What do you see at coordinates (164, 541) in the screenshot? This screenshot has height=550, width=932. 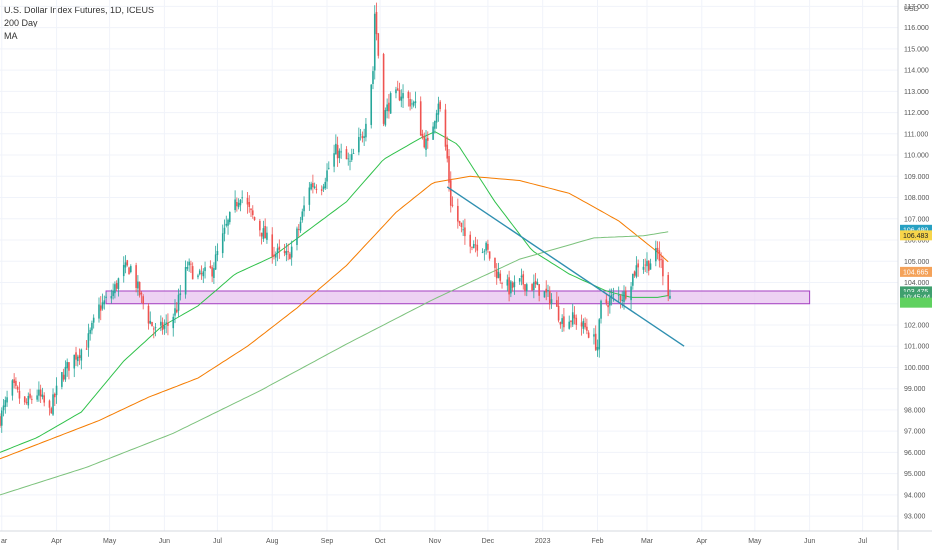 I see `time-tick-label: Jun` at bounding box center [164, 541].